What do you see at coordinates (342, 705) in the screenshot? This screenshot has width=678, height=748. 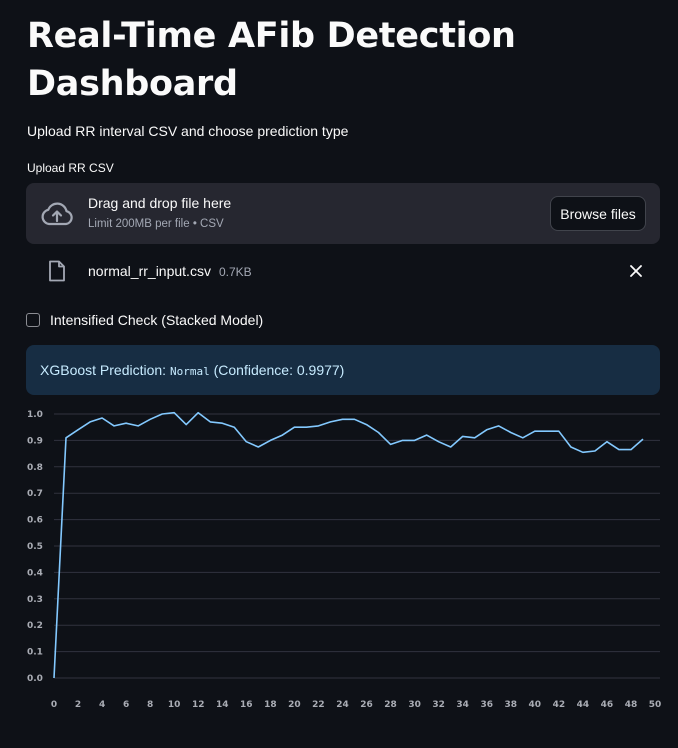 I see `x-tick-label: 24` at bounding box center [342, 705].